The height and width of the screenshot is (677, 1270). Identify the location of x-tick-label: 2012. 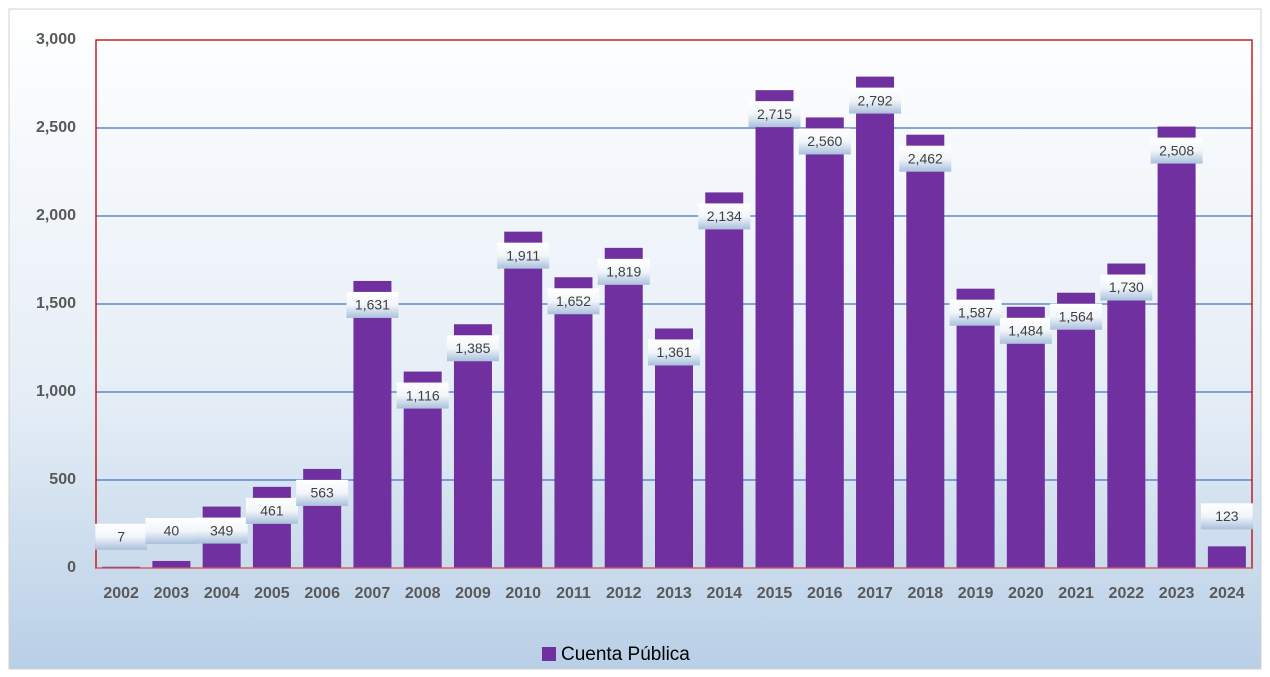
(624, 593).